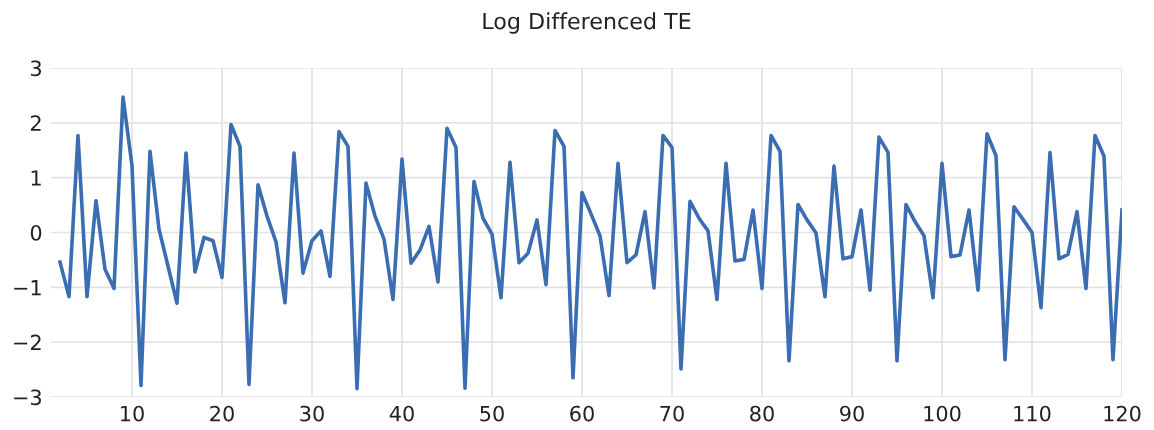 This screenshot has width=1154, height=430. What do you see at coordinates (36, 178) in the screenshot?
I see `y-tick-label: 1` at bounding box center [36, 178].